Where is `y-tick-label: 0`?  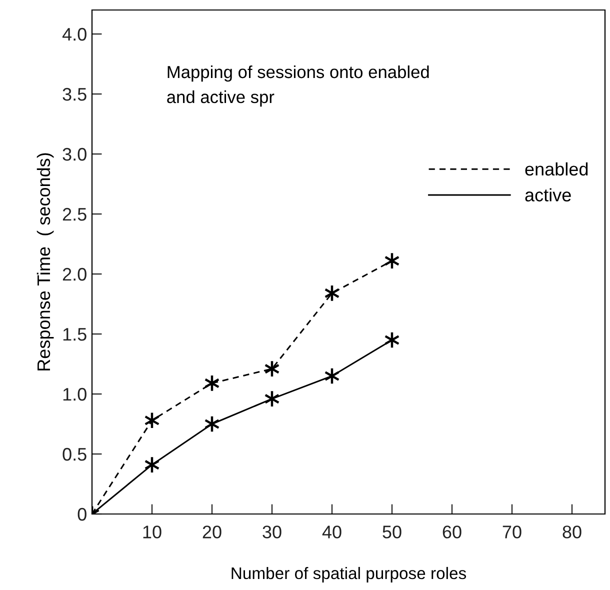
y-tick-label: 0 is located at coordinates (82, 514).